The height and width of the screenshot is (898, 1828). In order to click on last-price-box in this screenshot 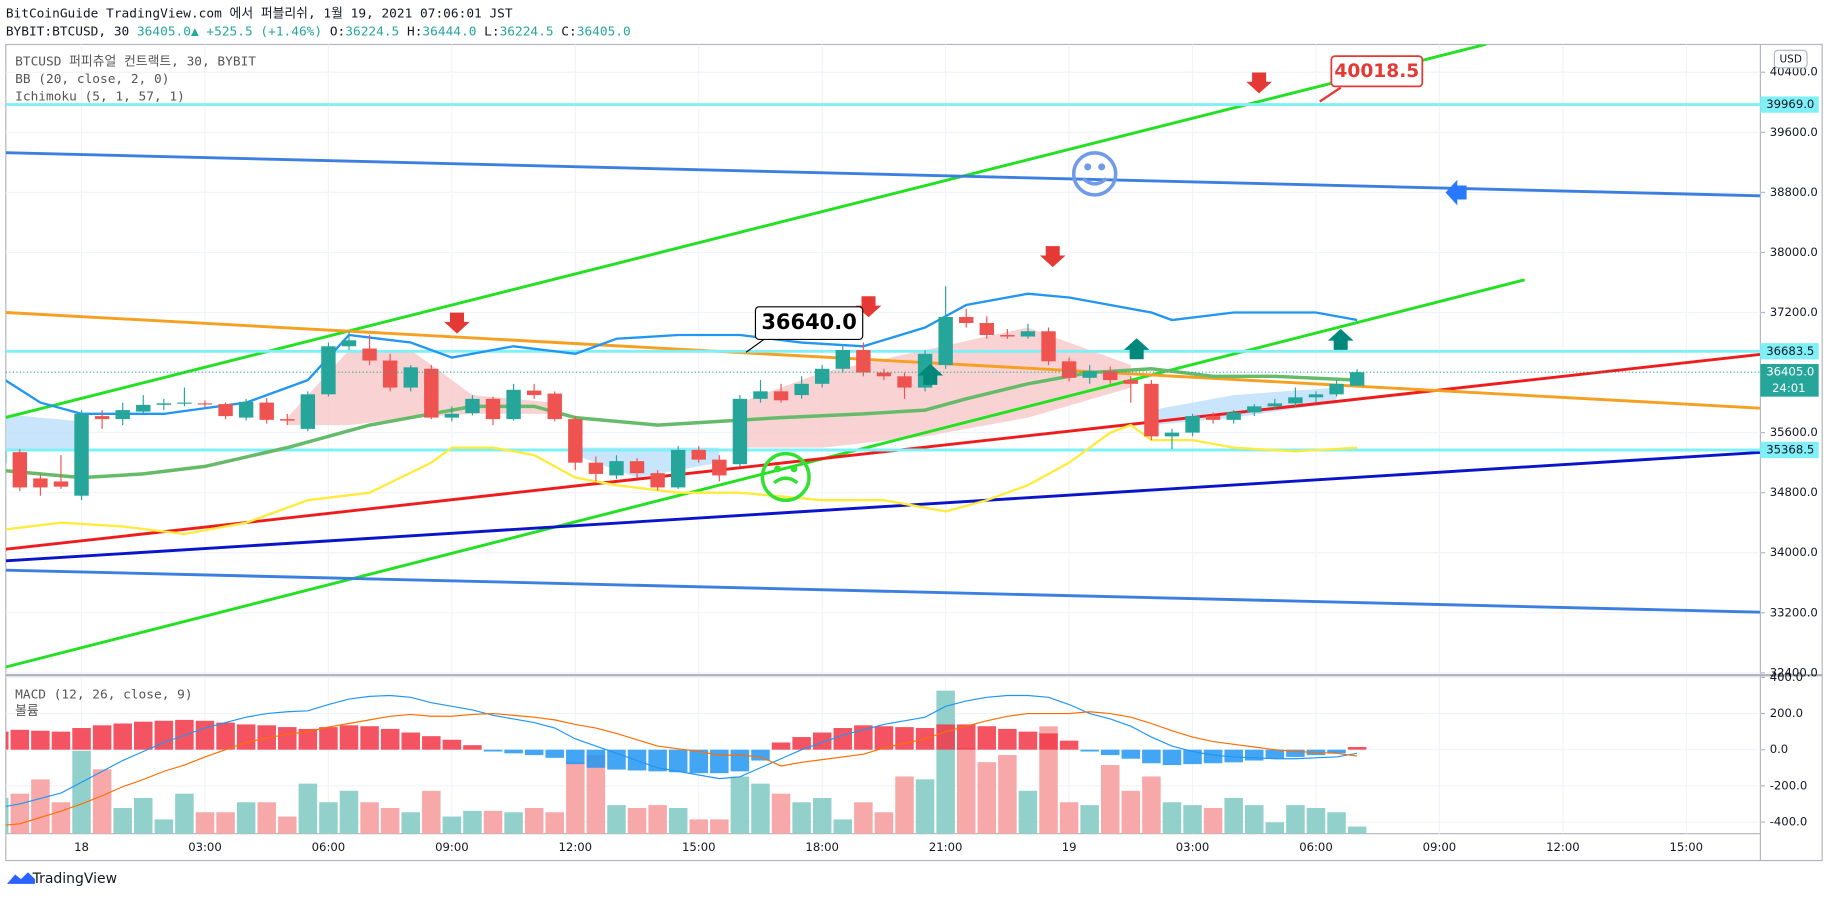, I will do `click(1789, 380)`.